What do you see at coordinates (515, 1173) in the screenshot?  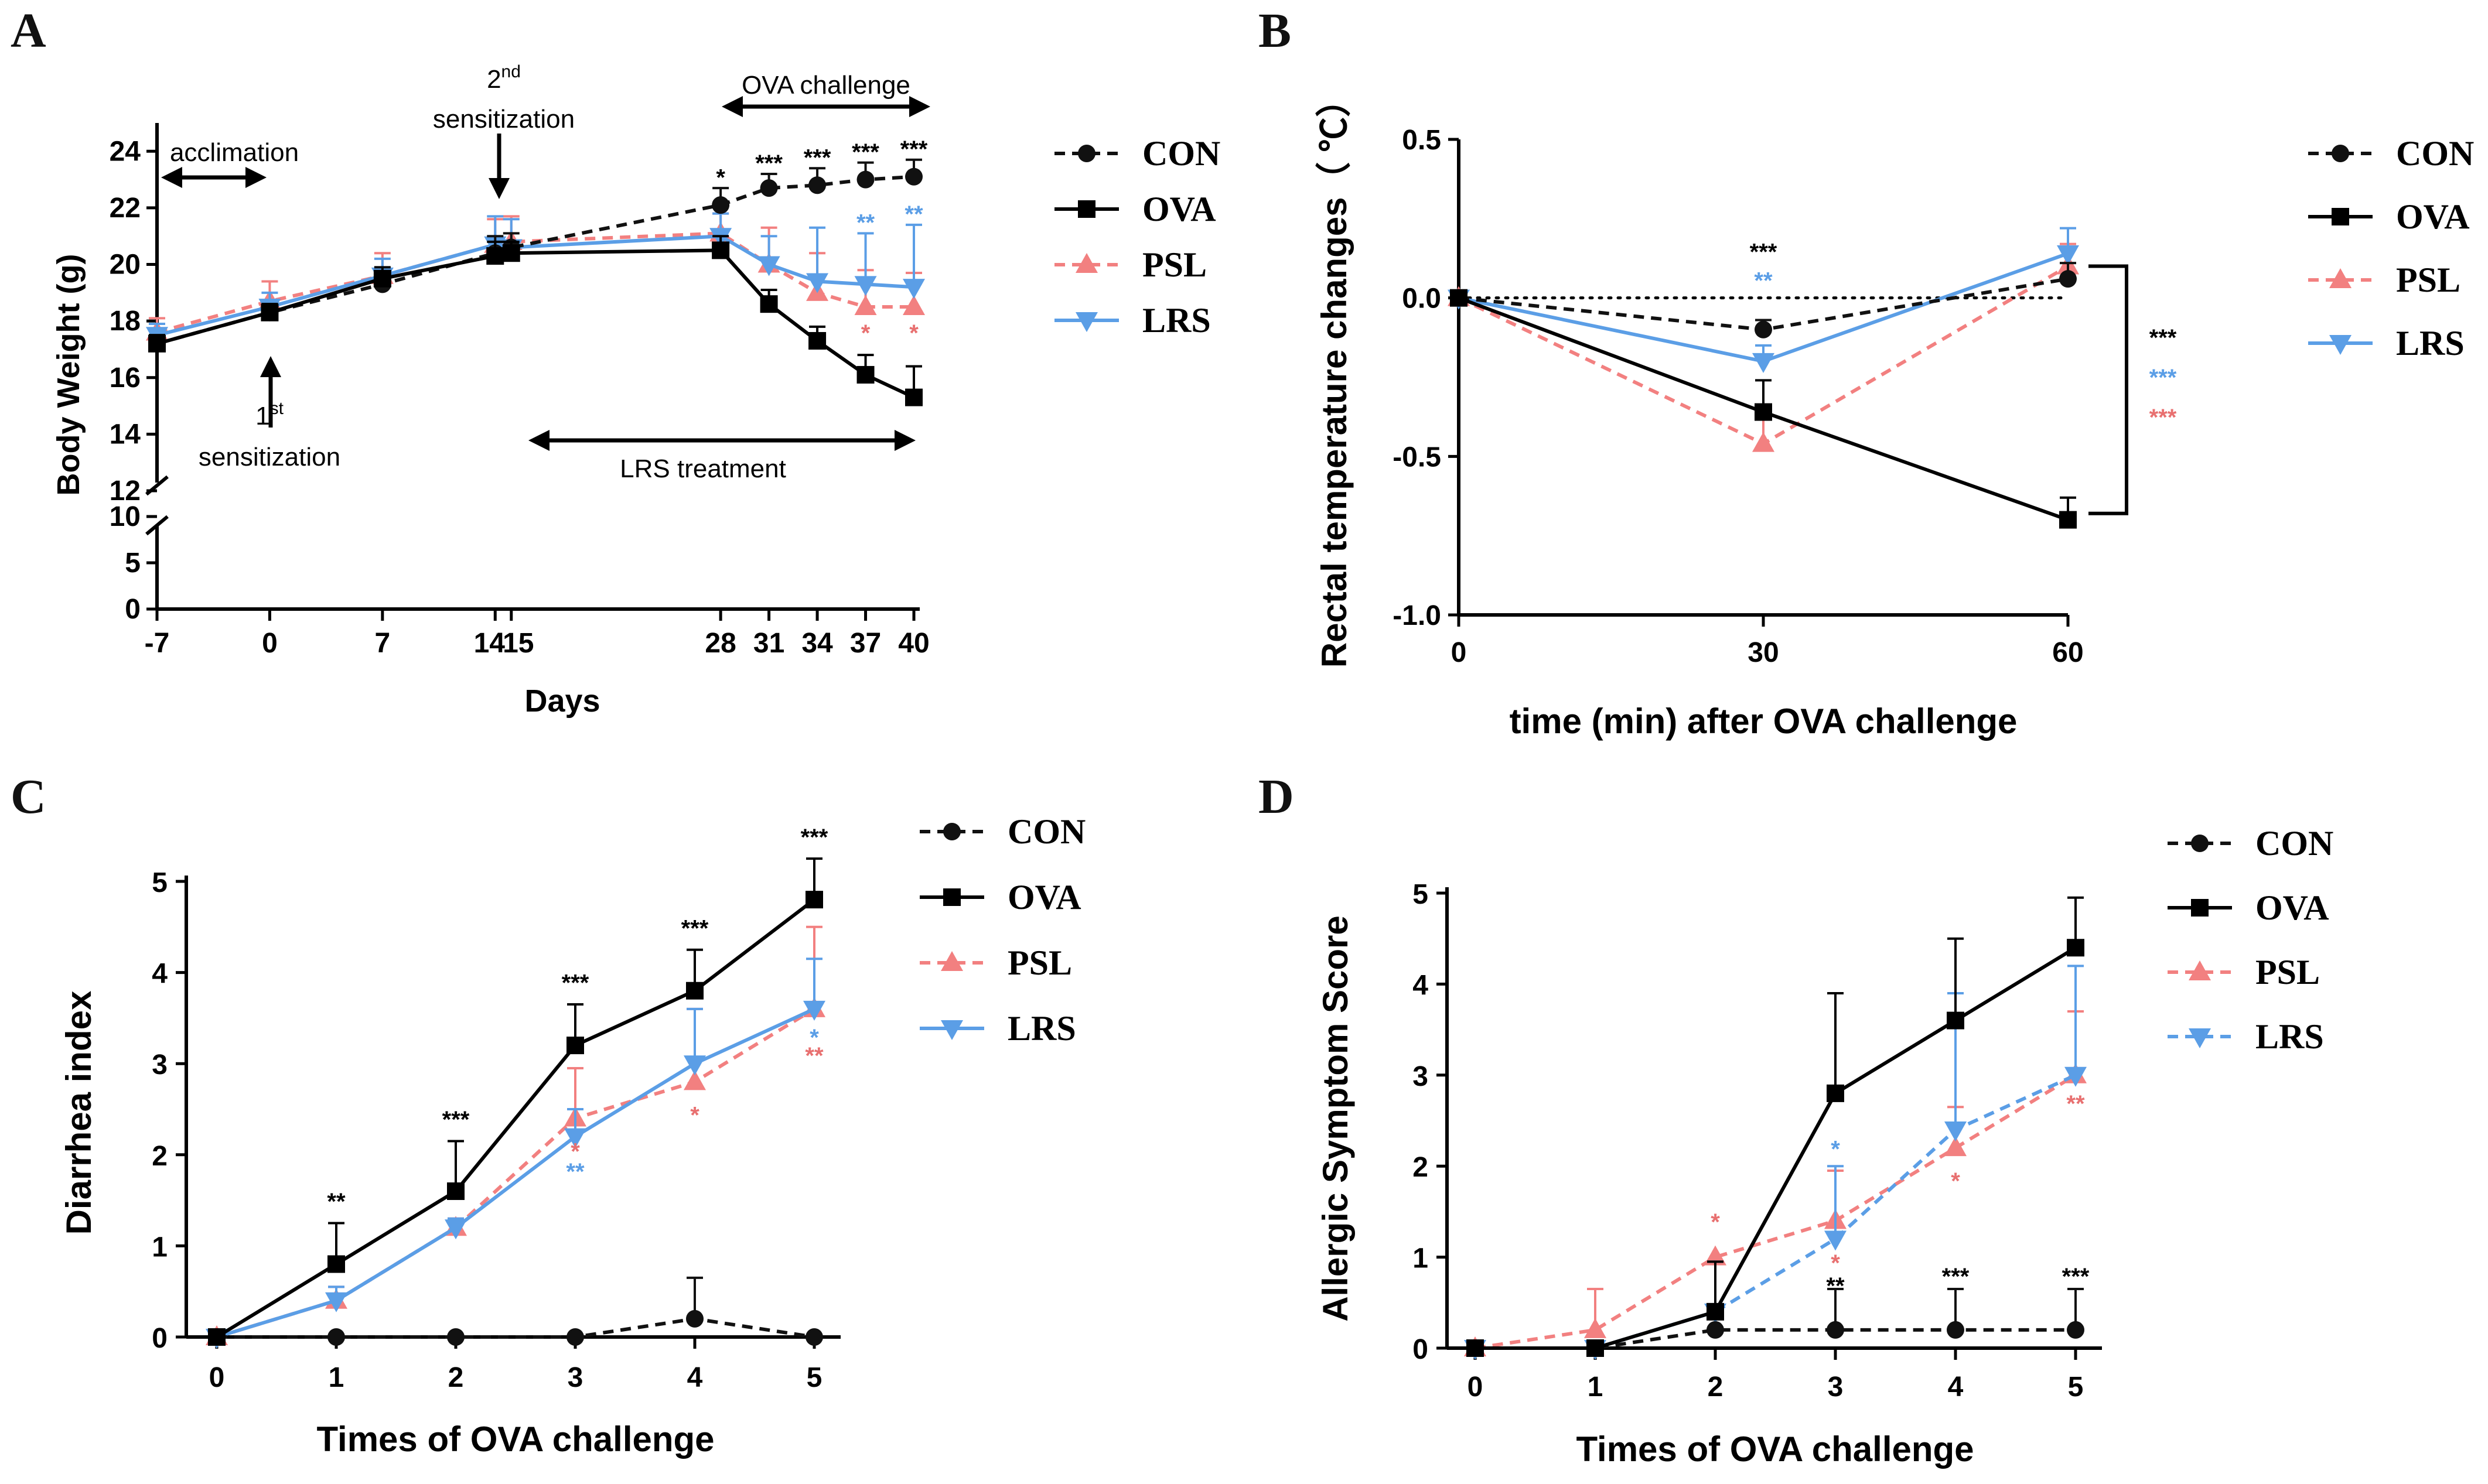 I see `series-line-lrs` at bounding box center [515, 1173].